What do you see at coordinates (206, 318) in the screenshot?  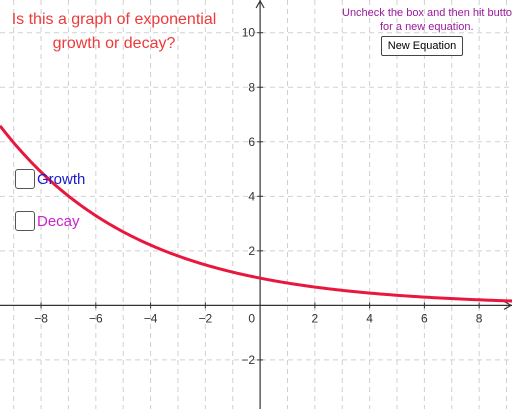 I see `x-tick-label: −2` at bounding box center [206, 318].